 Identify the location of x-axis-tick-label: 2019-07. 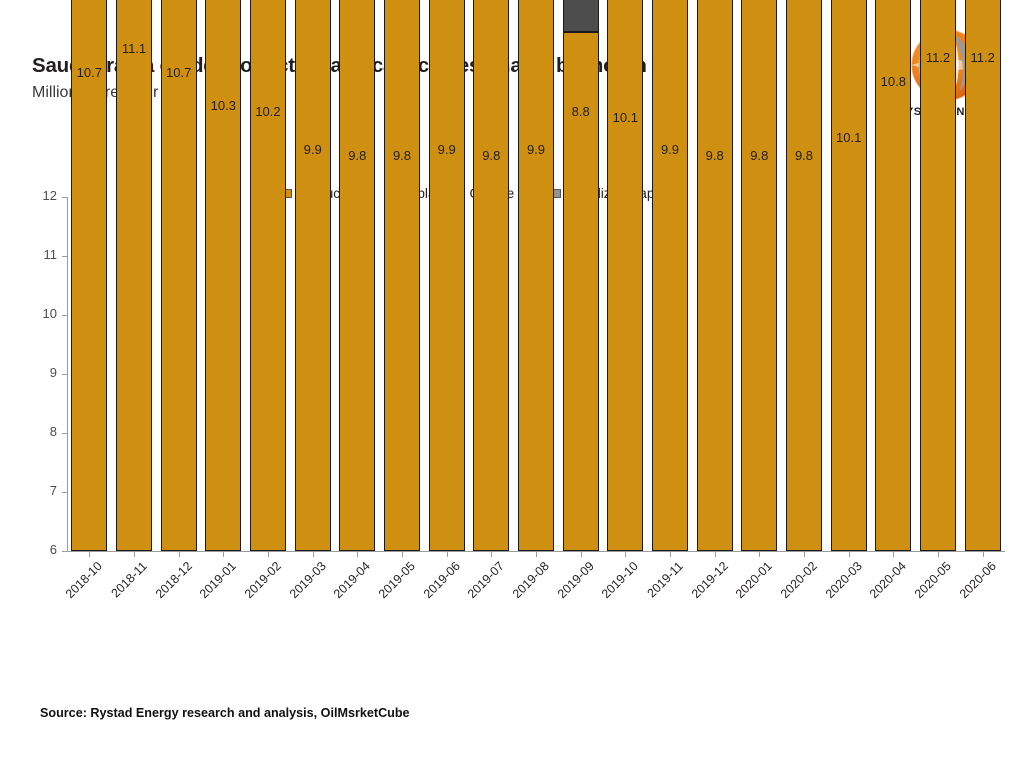
(486, 580).